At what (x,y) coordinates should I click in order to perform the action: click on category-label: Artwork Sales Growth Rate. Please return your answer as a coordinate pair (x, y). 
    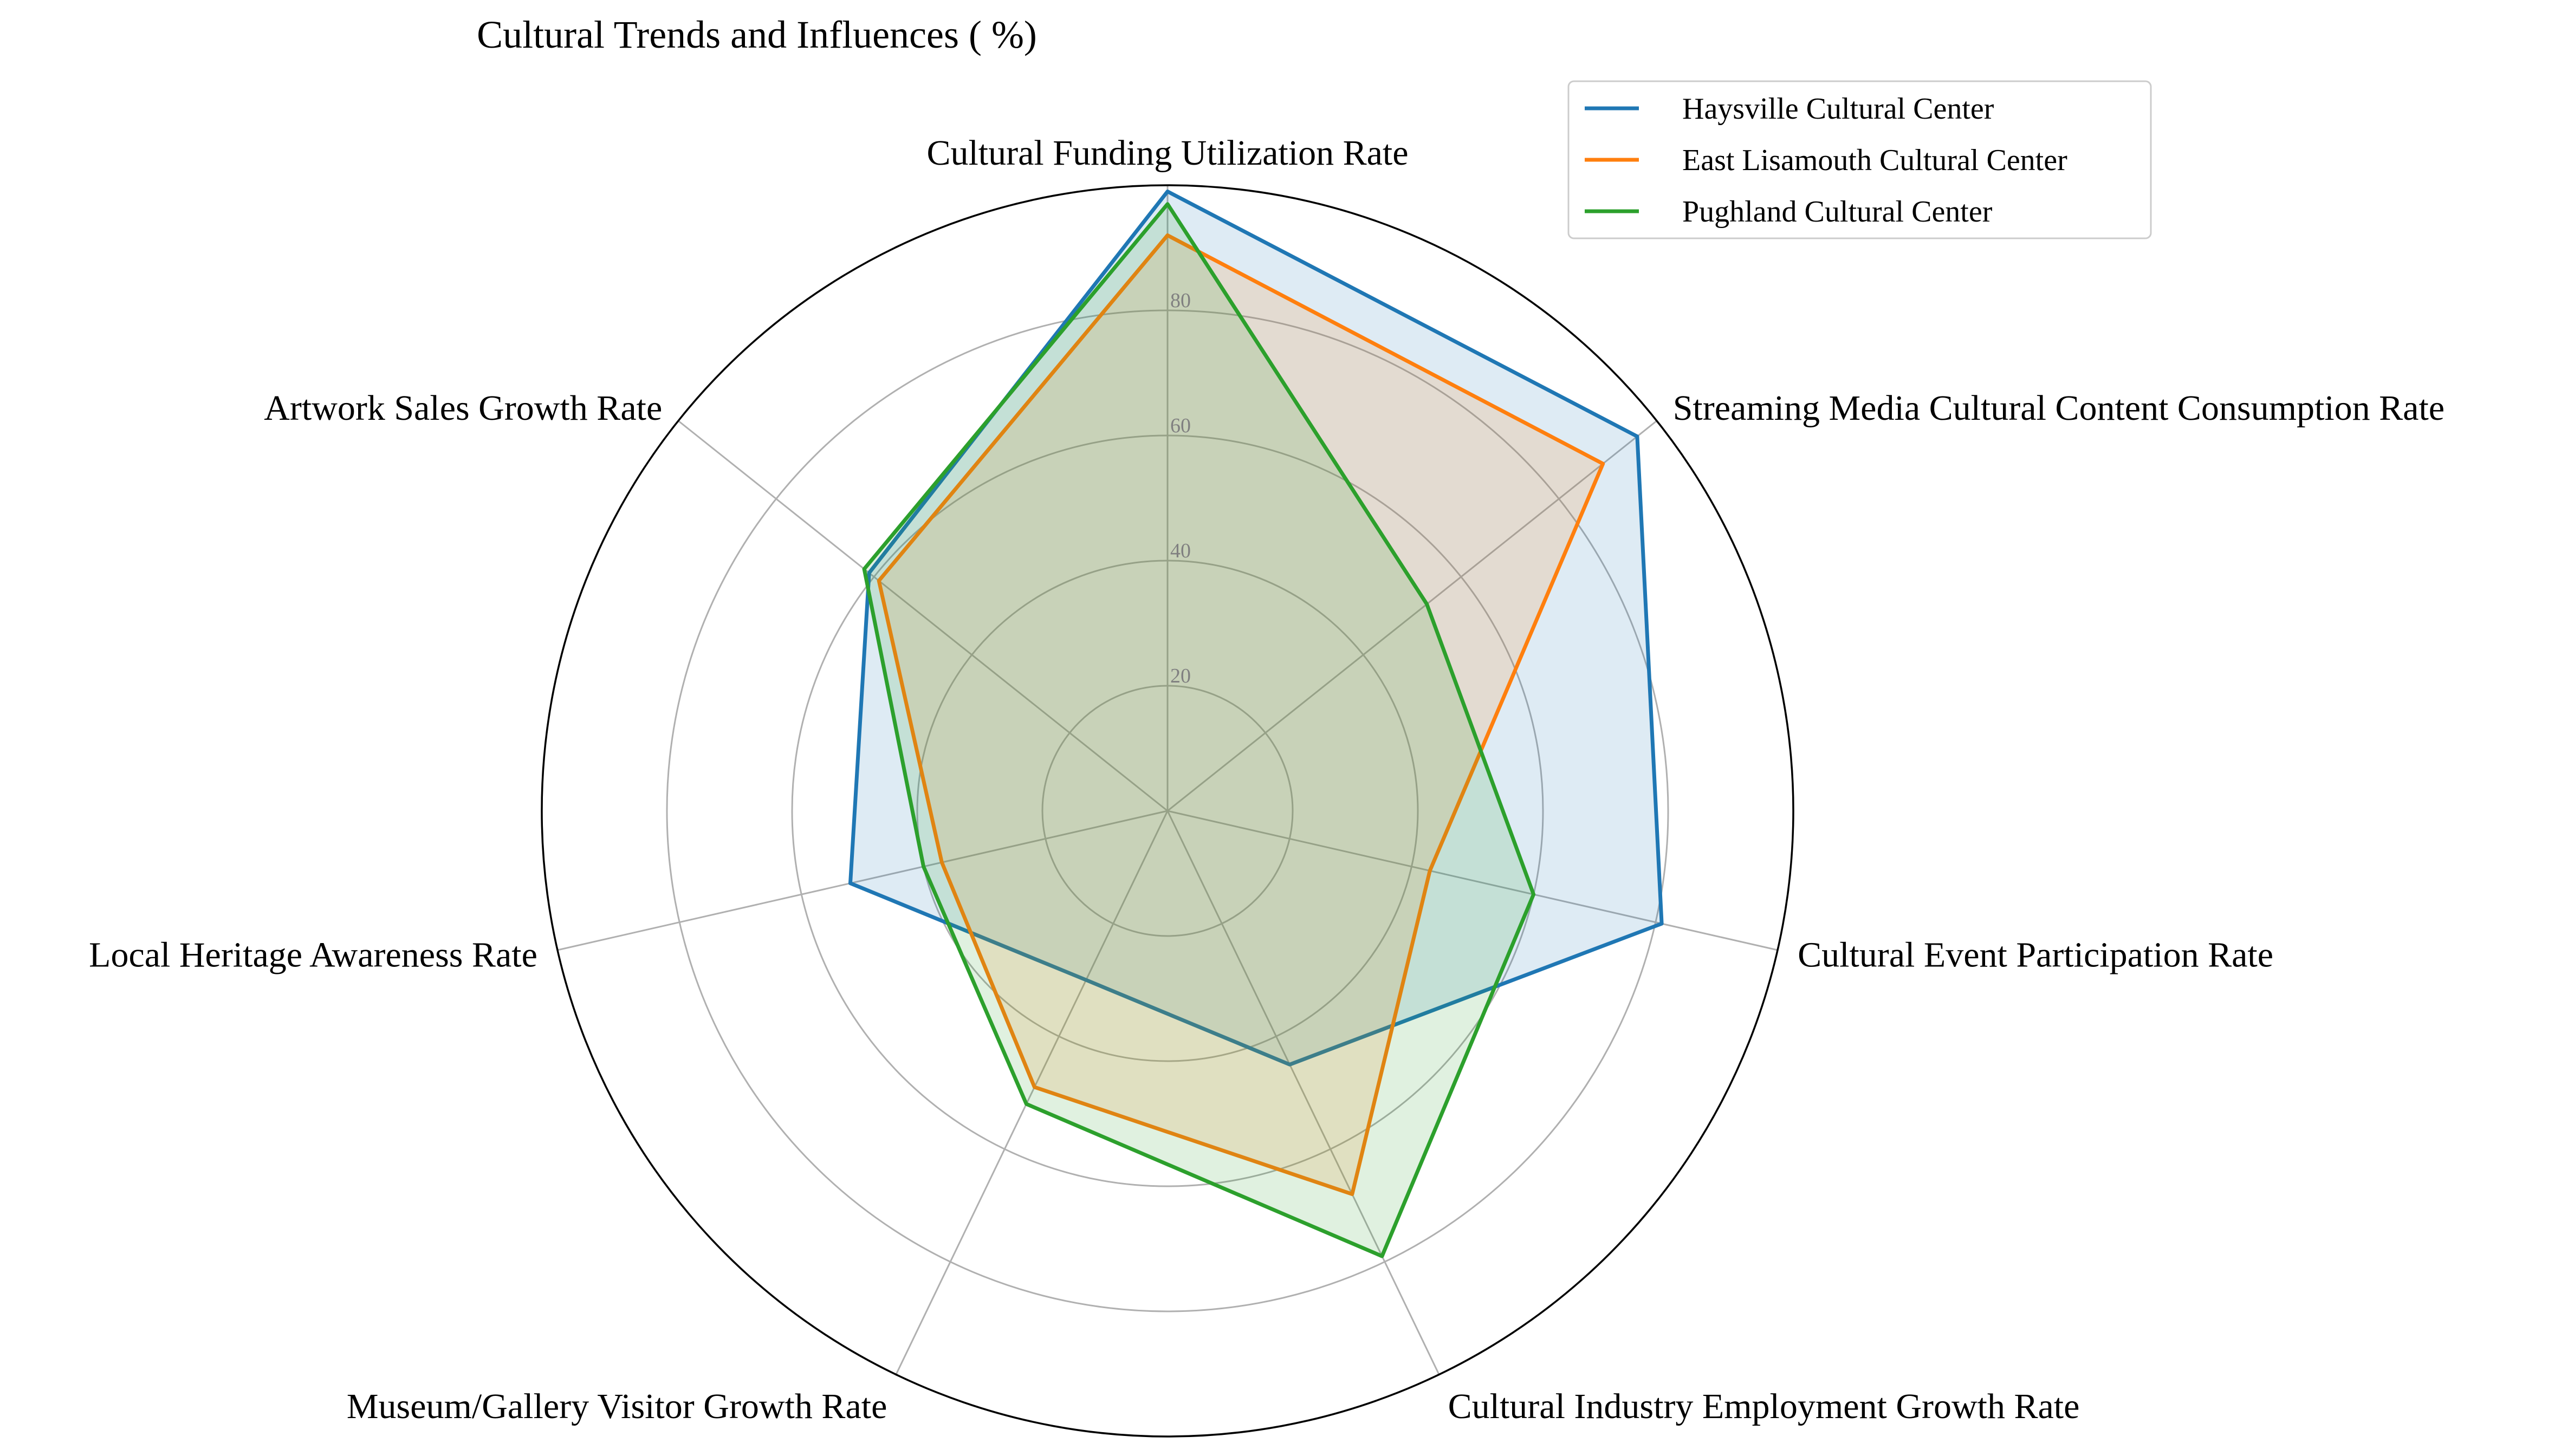
    Looking at the image, I should click on (463, 408).